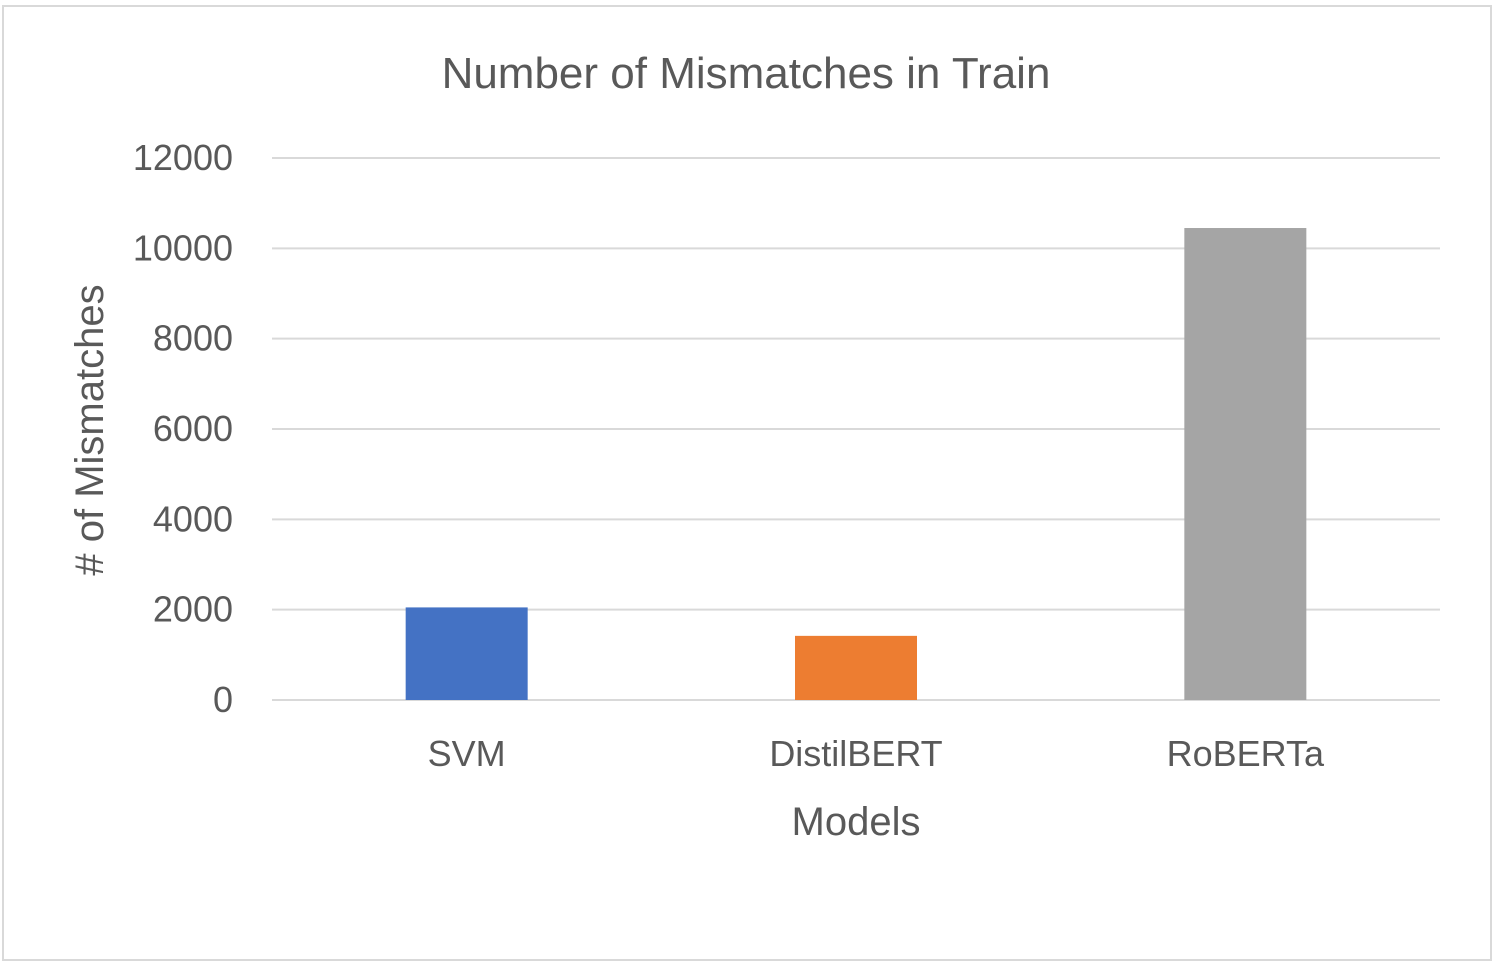 This screenshot has width=1498, height=967. What do you see at coordinates (193, 338) in the screenshot?
I see `y-tick-label: 8000` at bounding box center [193, 338].